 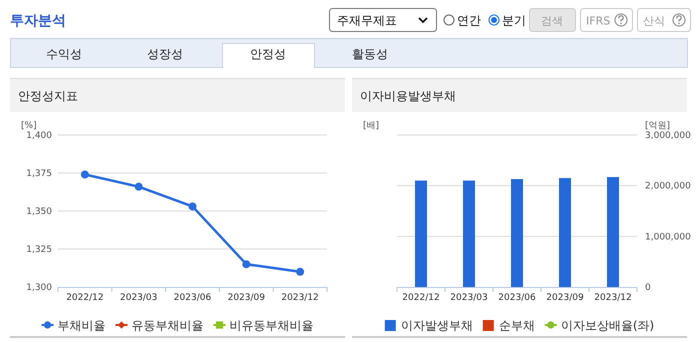 I want to click on chart-title: 안정성지표, so click(x=48, y=96).